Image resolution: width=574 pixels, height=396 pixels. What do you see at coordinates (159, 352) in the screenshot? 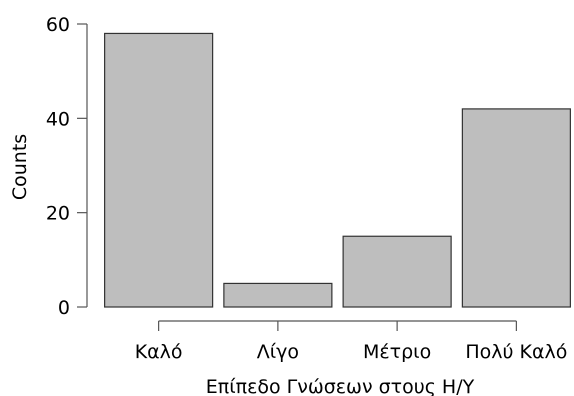
I see `x-tick-label-0: Καλό` at bounding box center [159, 352].